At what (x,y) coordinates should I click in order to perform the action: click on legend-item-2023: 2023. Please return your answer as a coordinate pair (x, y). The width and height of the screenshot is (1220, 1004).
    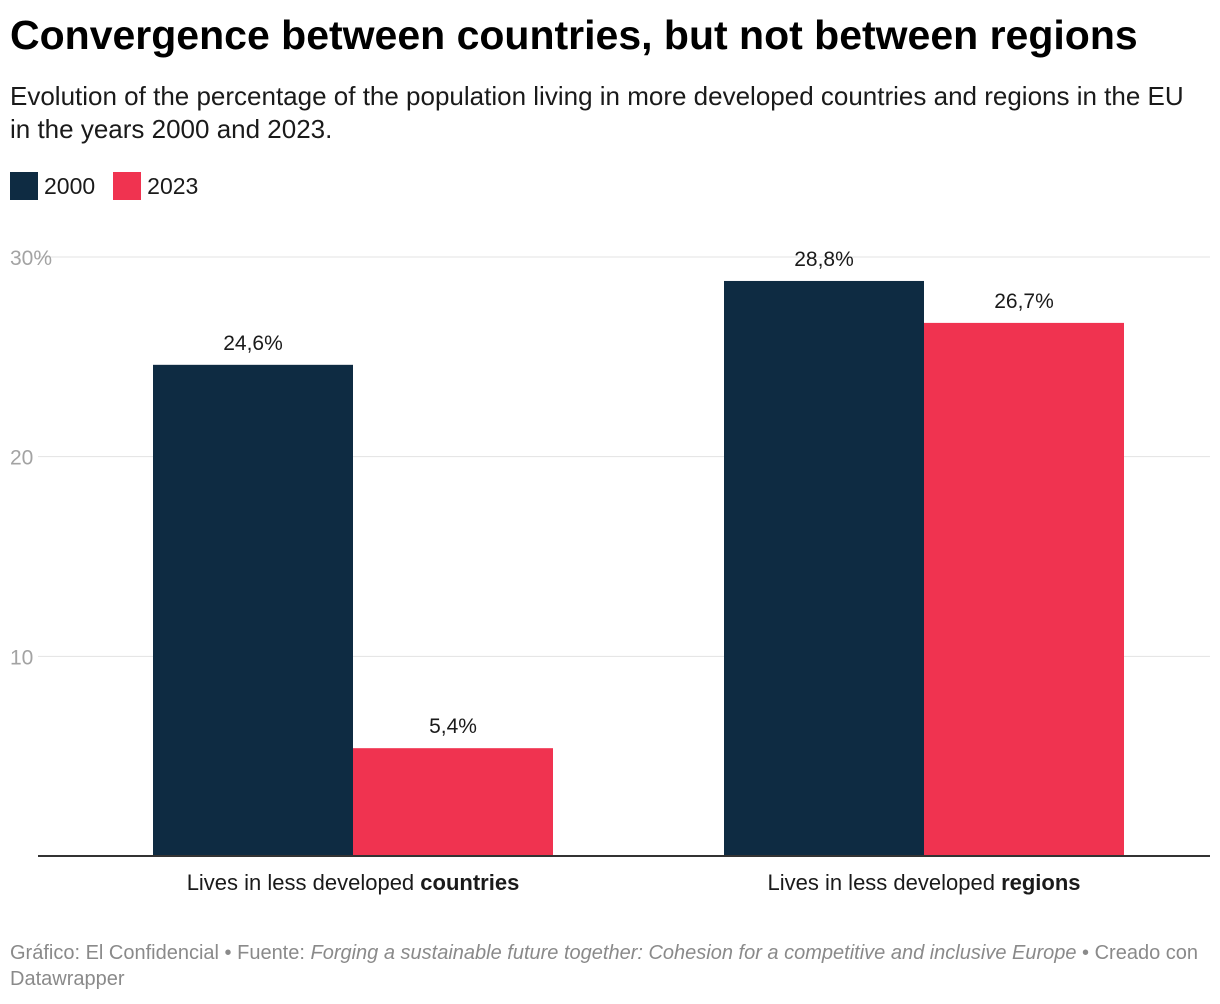
    Looking at the image, I should click on (155, 186).